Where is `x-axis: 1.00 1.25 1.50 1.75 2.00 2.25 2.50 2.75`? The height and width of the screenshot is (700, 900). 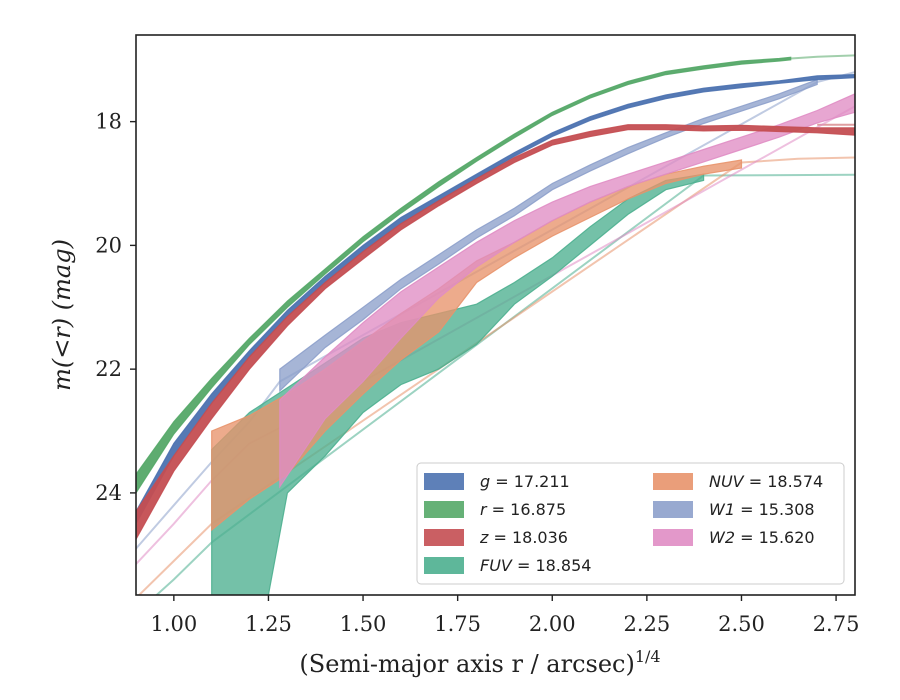
x-axis: 1.00 1.25 1.50 1.75 2.00 2.25 2.50 2.75 is located at coordinates (504, 615).